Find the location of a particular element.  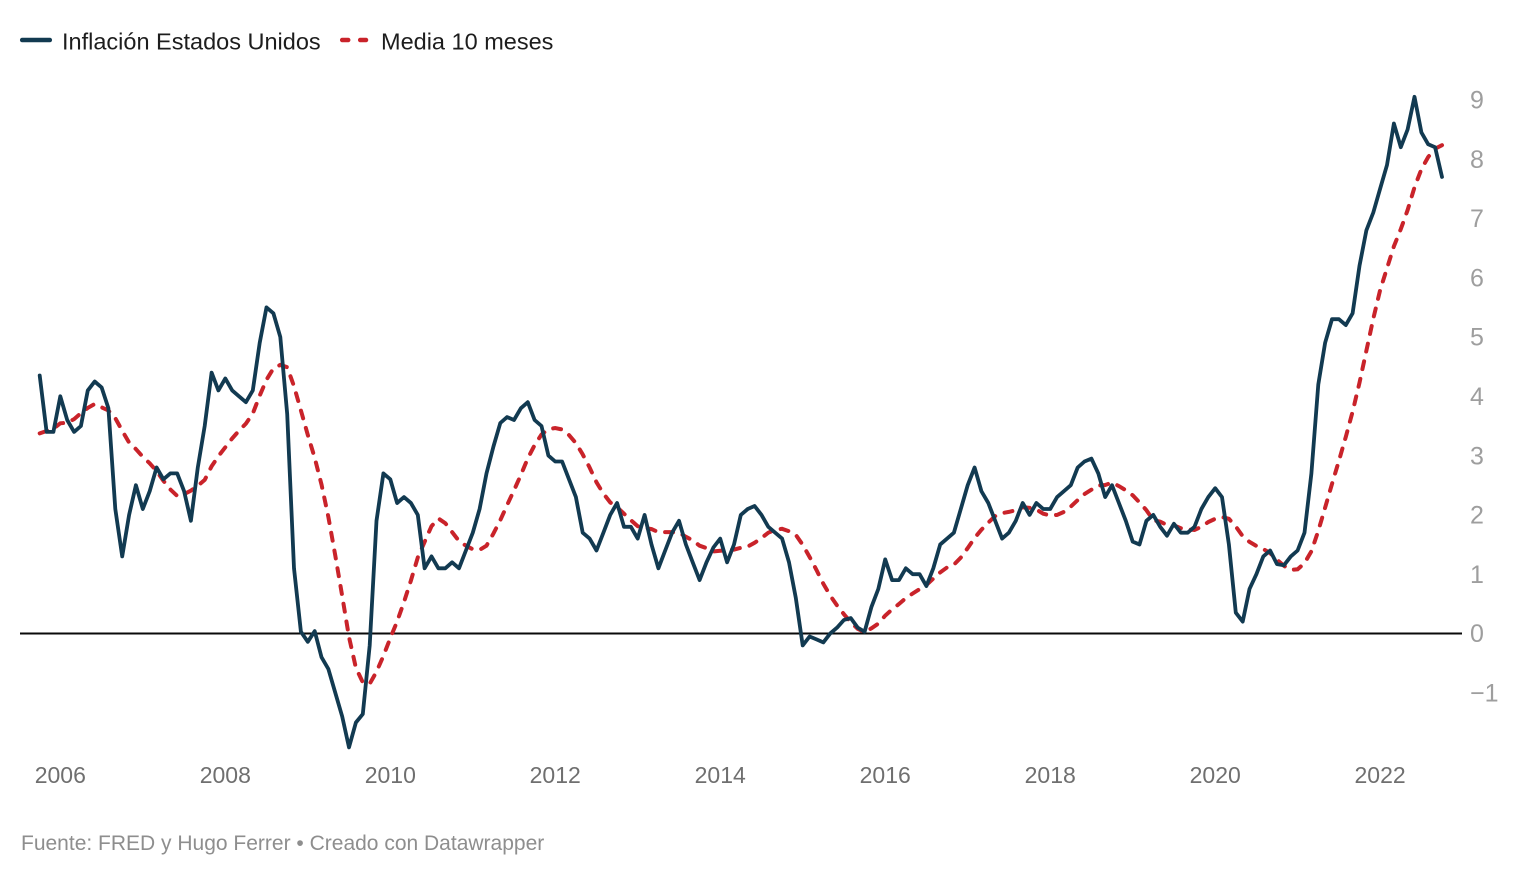

svg-text: 5 is located at coordinates (1477, 338).